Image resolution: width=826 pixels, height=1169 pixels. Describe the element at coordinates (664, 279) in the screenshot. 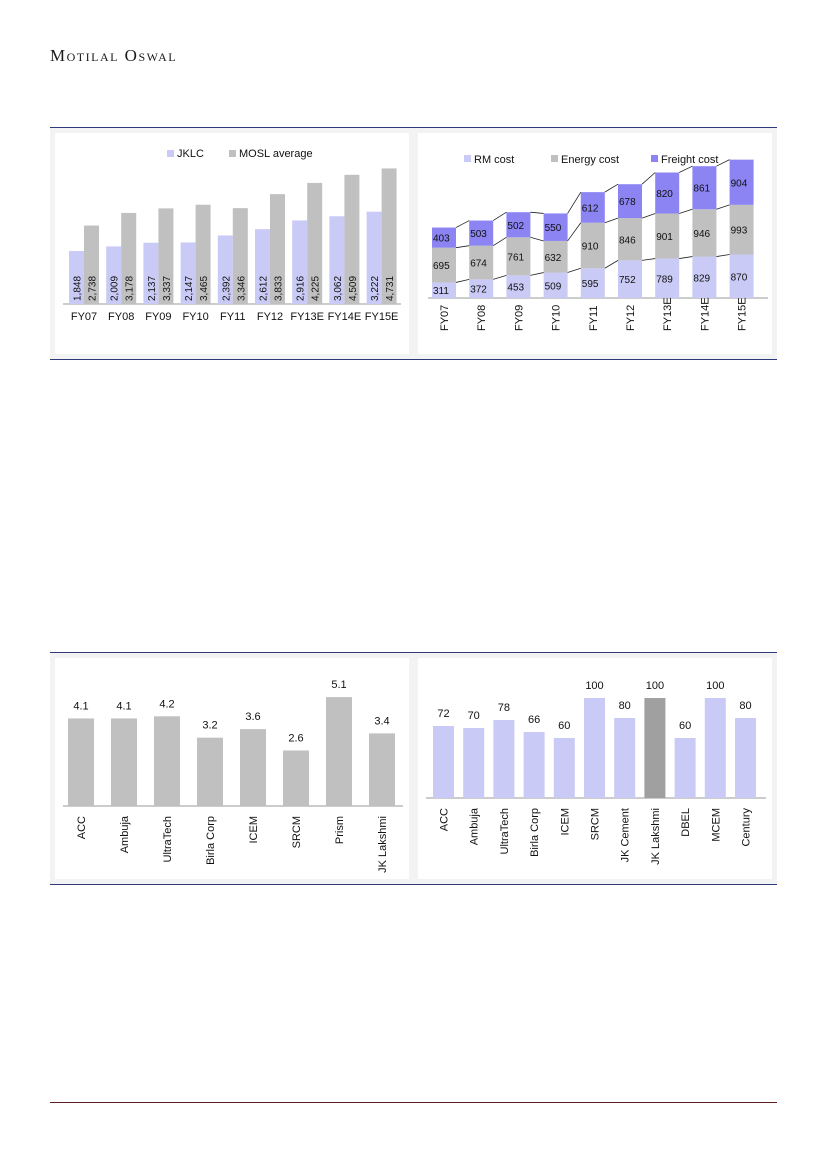

I see `data-label-rm-cost-fy13e: 789` at that location.